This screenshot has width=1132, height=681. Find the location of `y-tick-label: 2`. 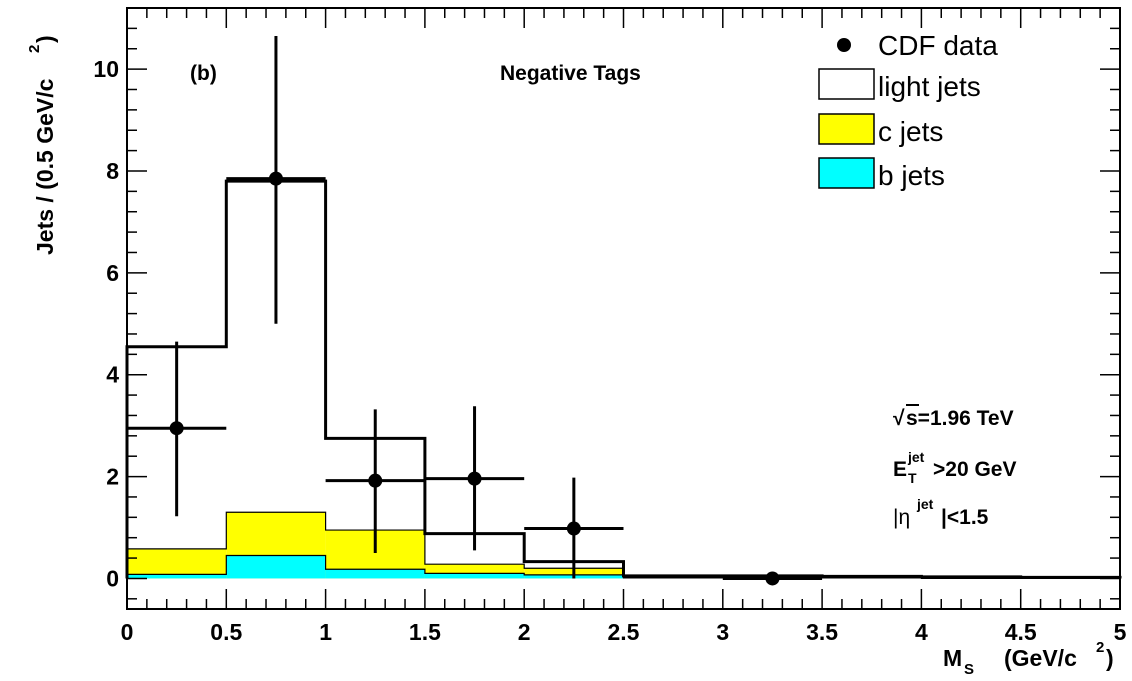

y-tick-label: 2 is located at coordinates (112, 477).